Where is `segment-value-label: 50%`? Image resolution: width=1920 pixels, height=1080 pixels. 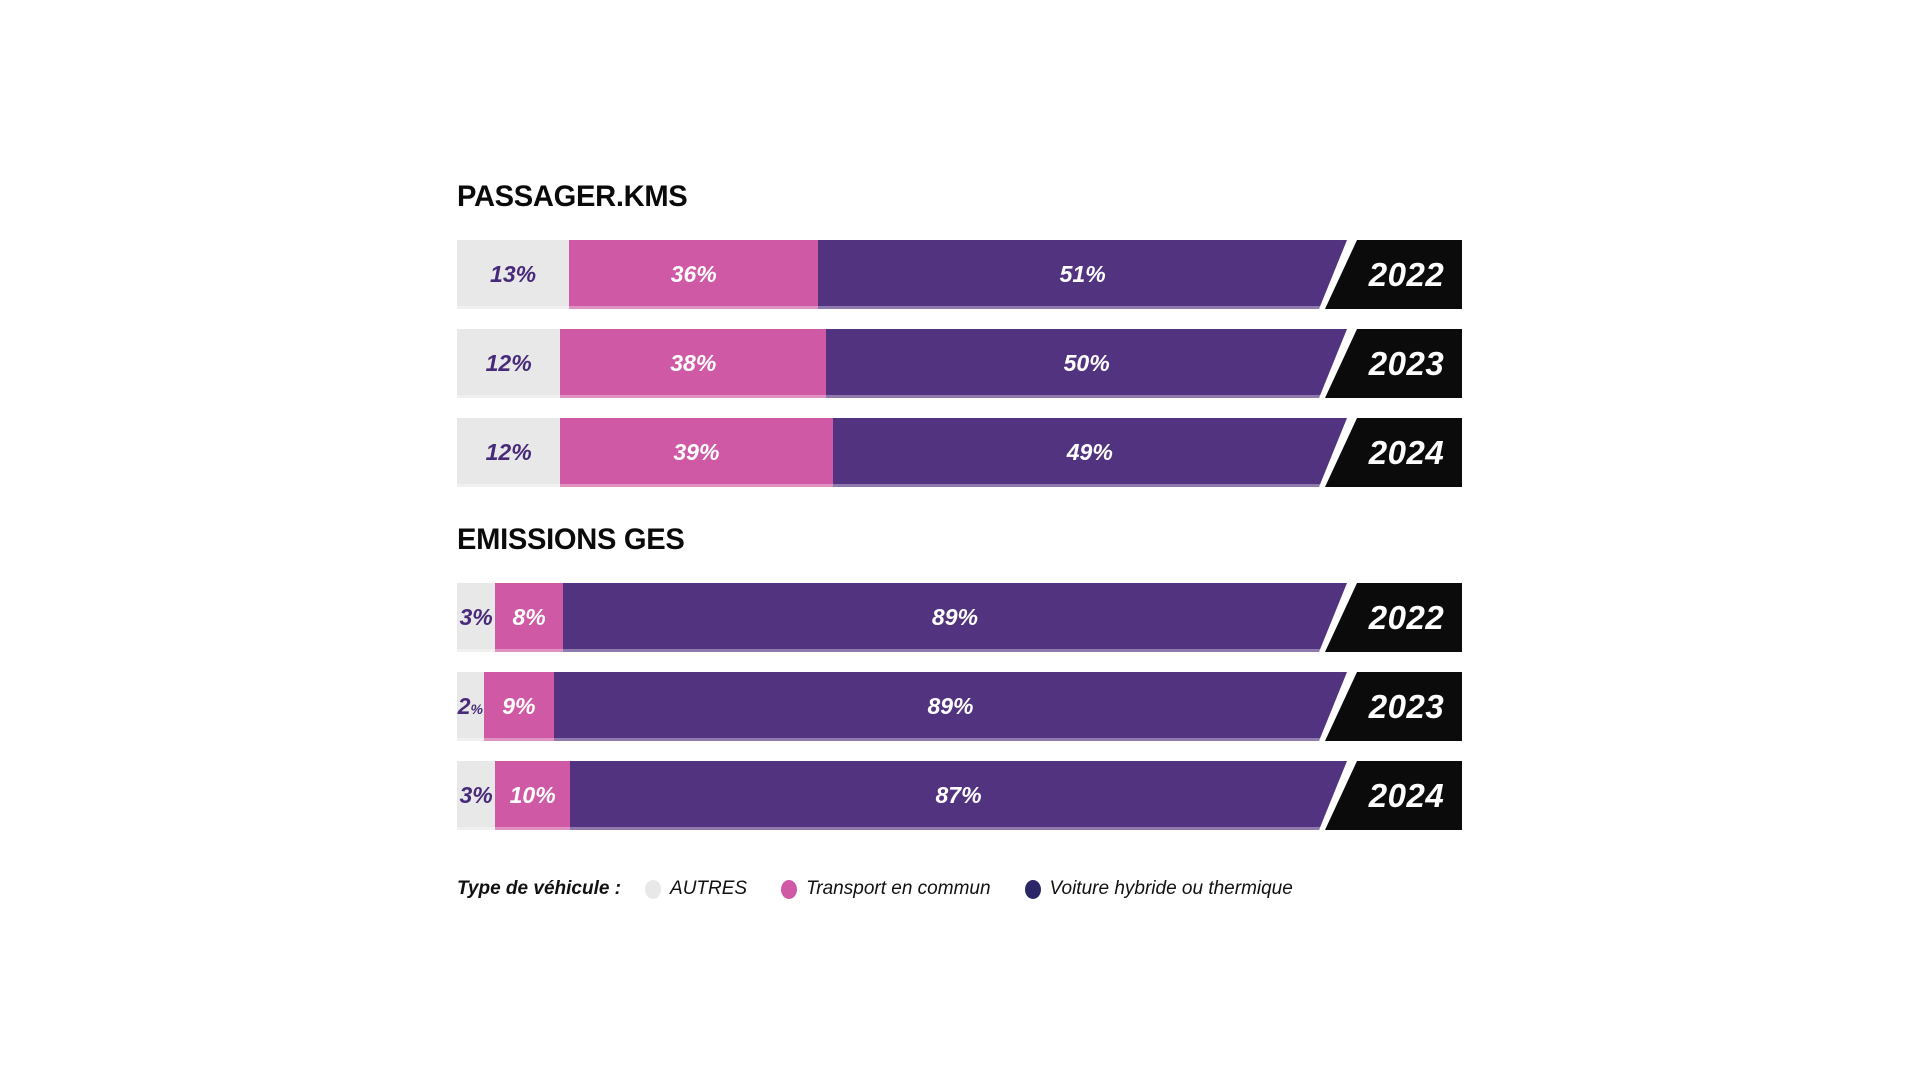 segment-value-label: 50% is located at coordinates (1087, 363).